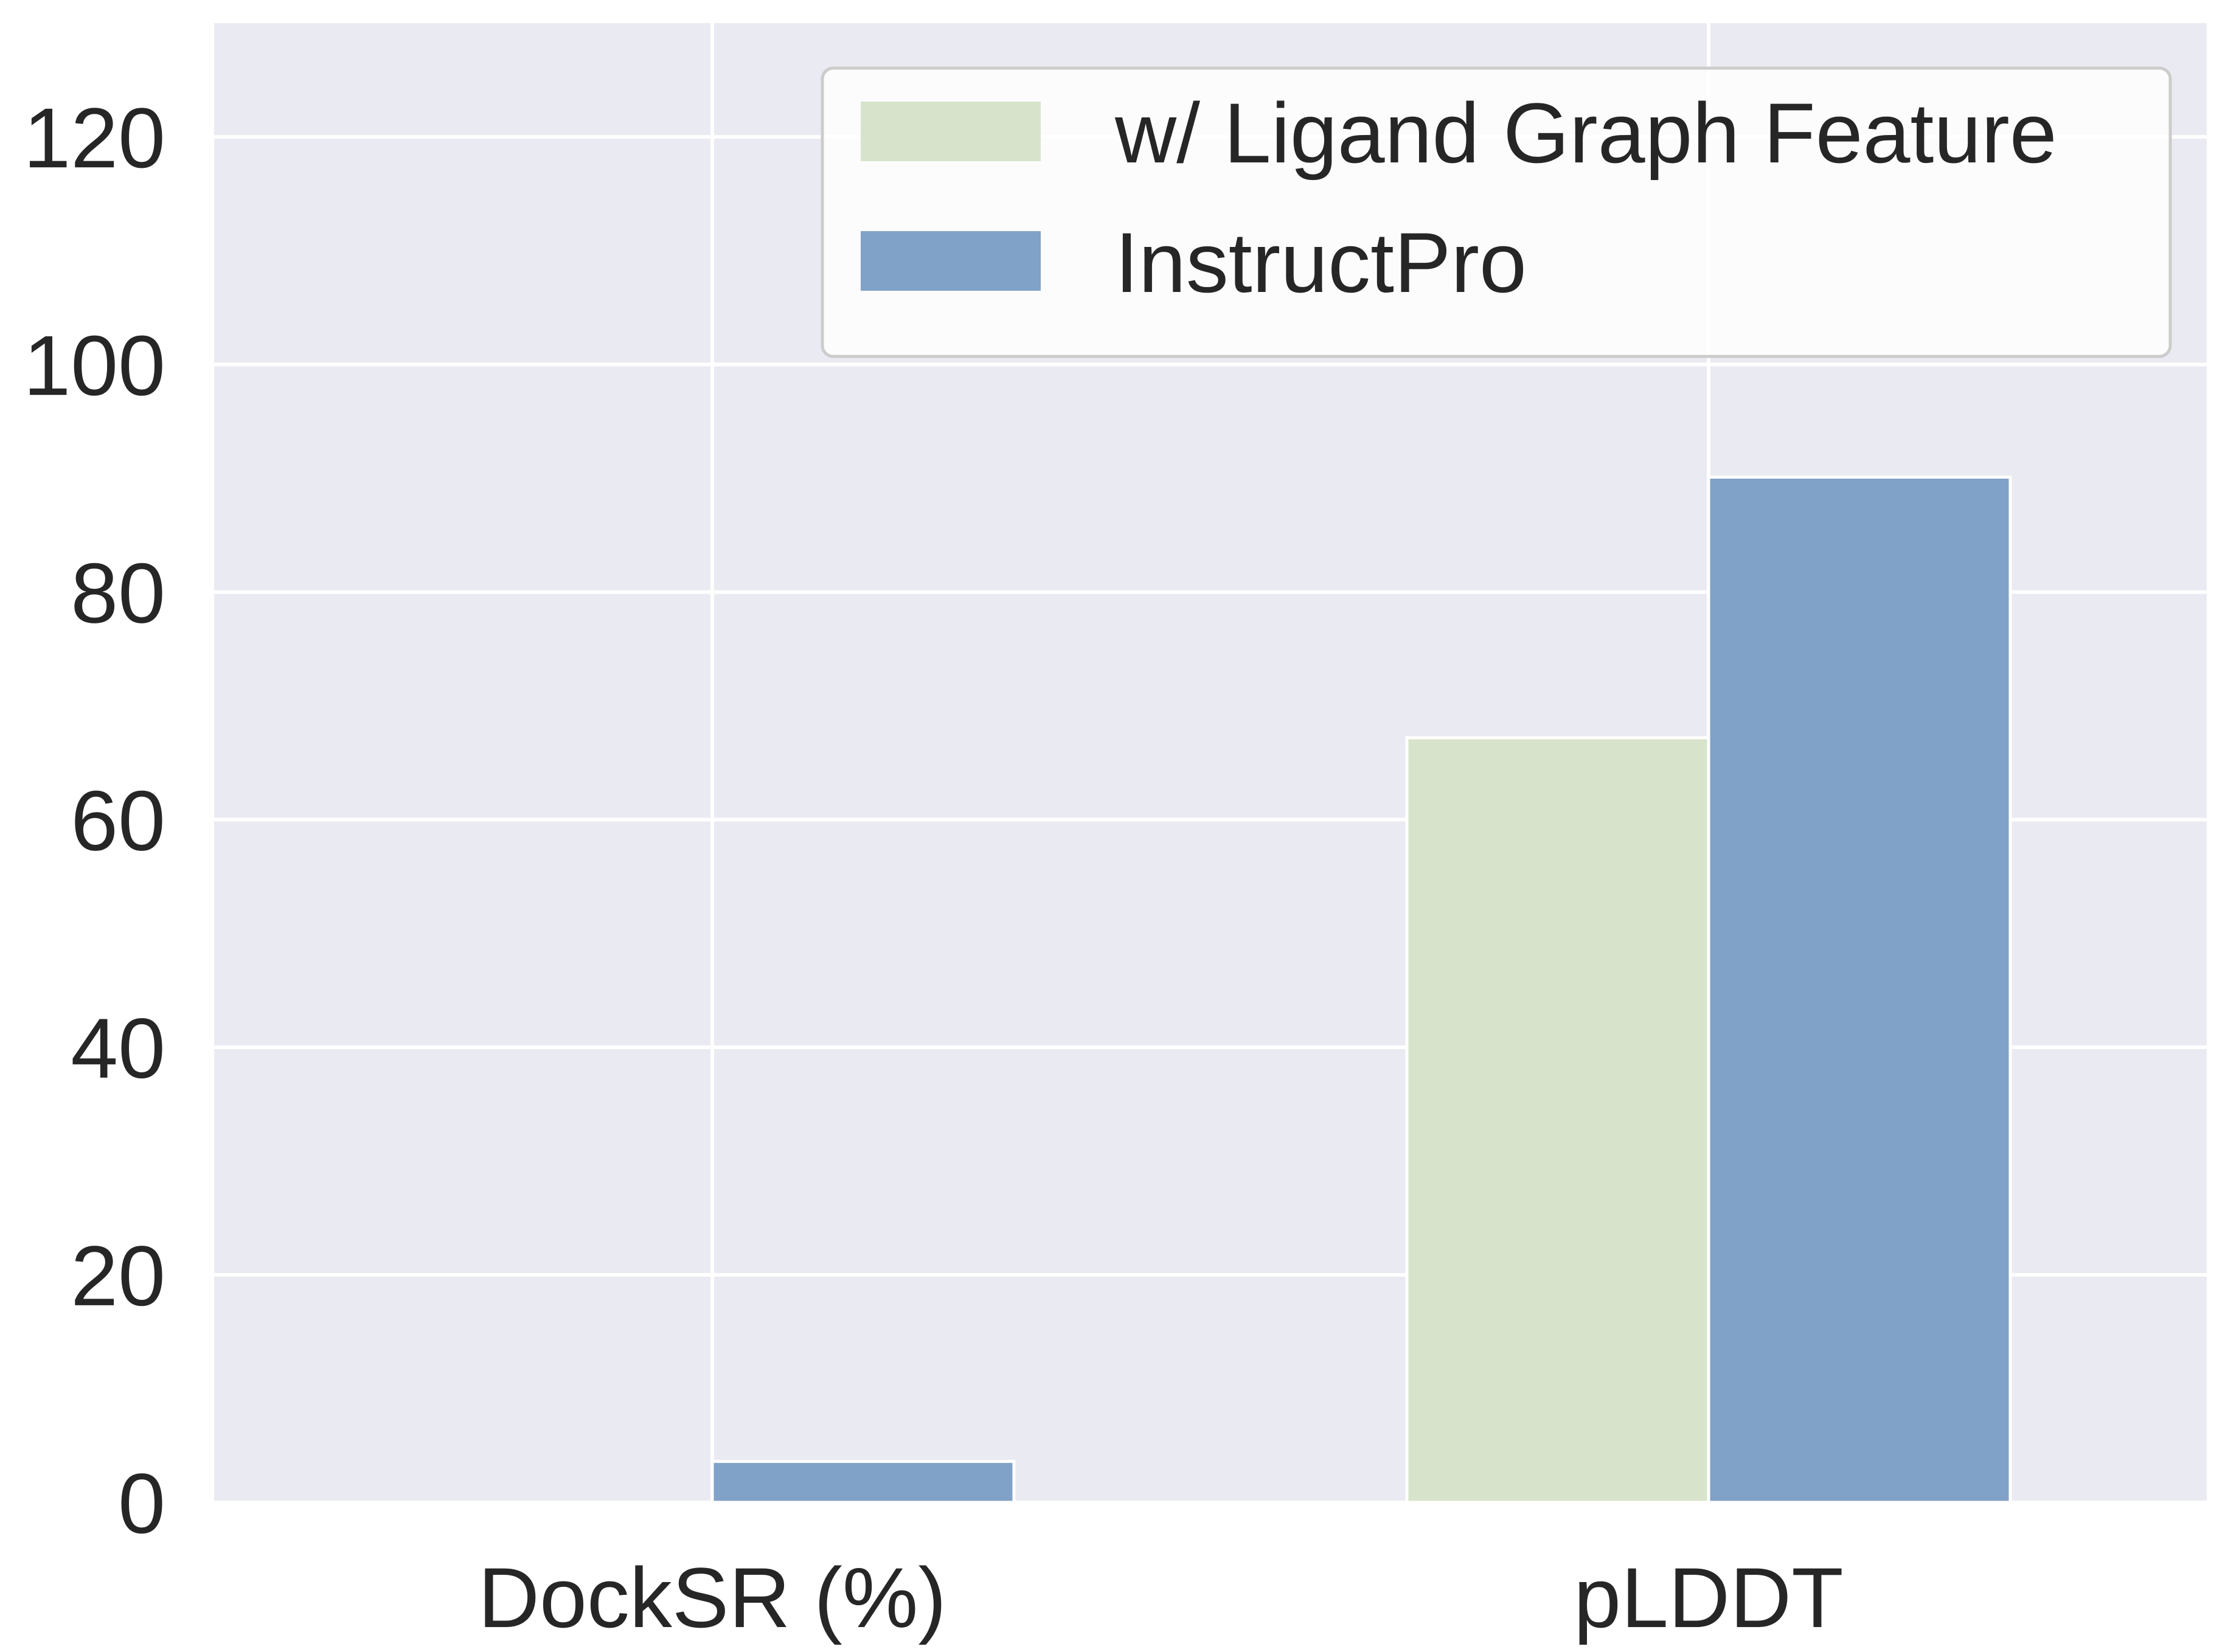 The width and height of the screenshot is (2225, 1652). I want to click on x-tick-labels: DockSR (%) pLDDT, so click(1161, 1597).